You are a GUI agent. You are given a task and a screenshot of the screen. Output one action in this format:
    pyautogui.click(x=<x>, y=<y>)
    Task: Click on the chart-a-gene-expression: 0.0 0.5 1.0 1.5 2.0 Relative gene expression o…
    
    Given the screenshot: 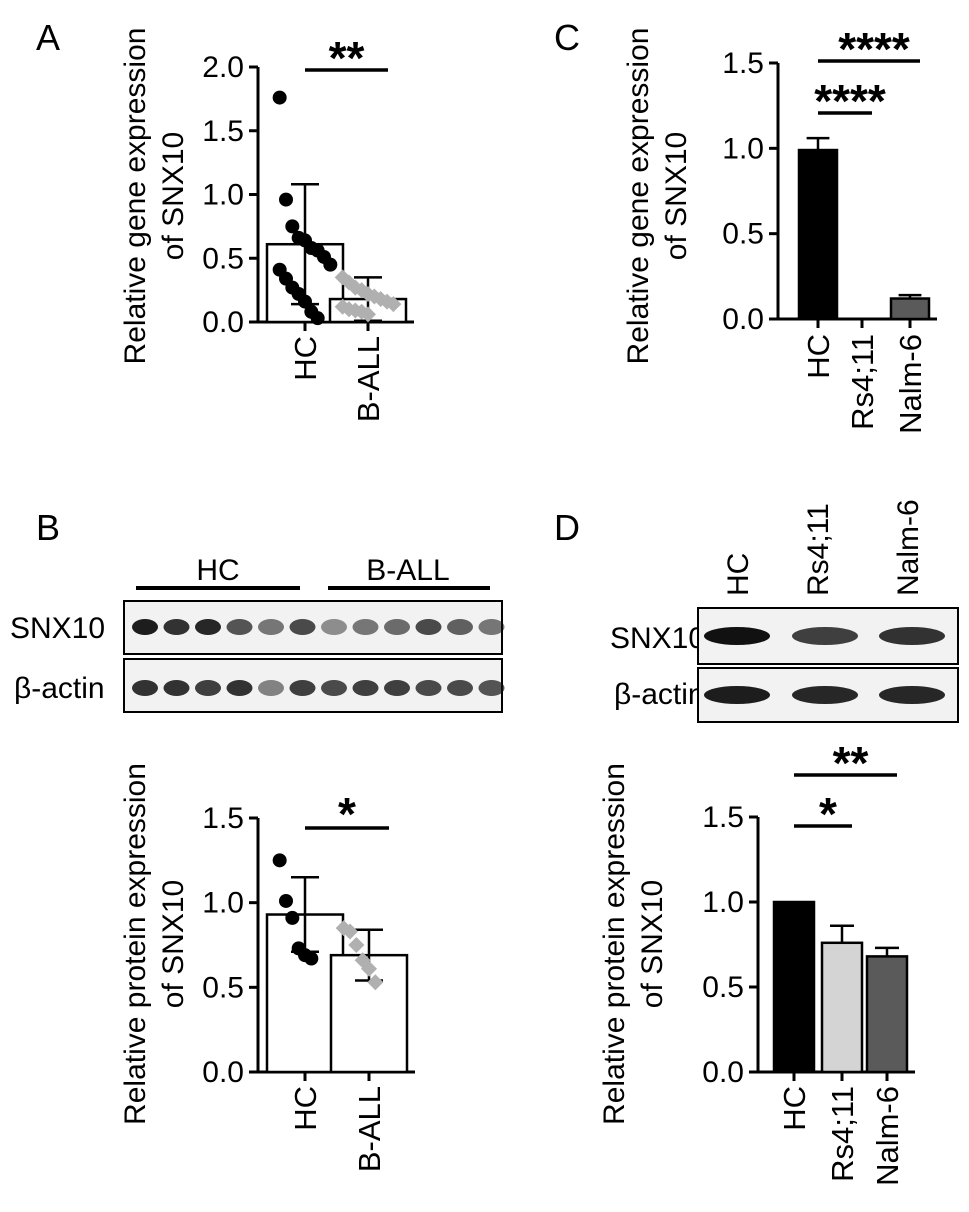 What is the action you would take?
    pyautogui.click(x=266, y=225)
    